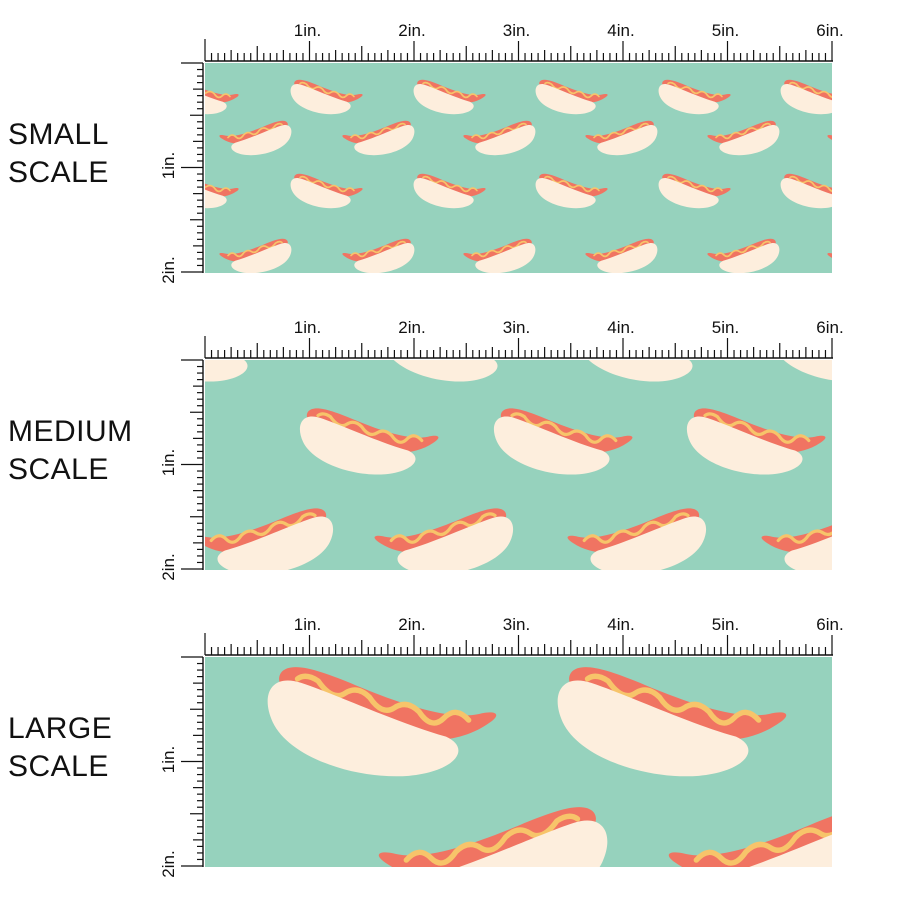 The width and height of the screenshot is (900, 900). I want to click on scale-label-line1: MEDIUM, so click(70, 431).